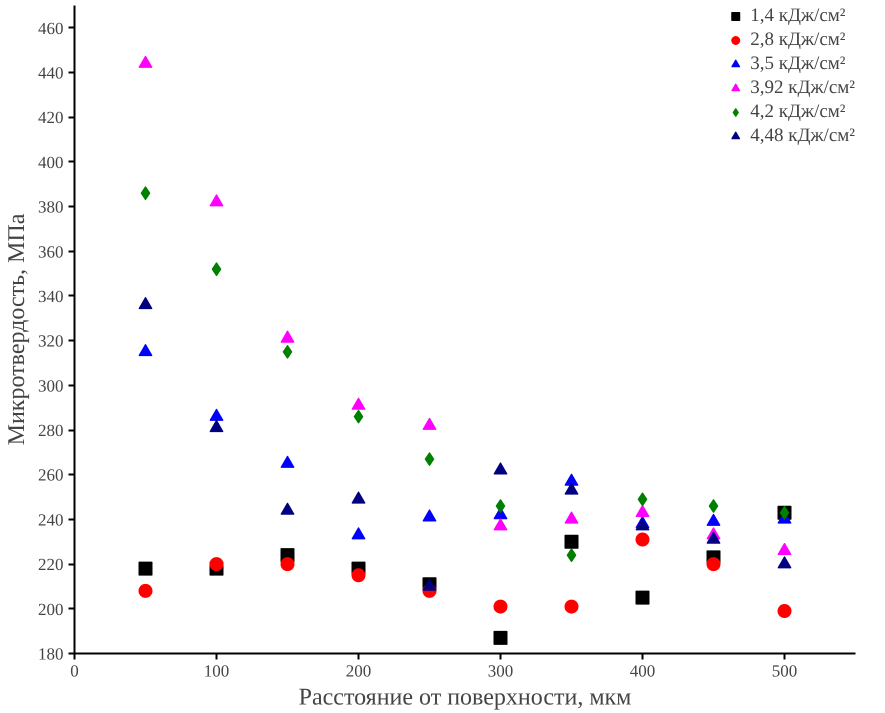 This screenshot has width=885, height=713. Describe the element at coordinates (785, 671) in the screenshot. I see `x-tick-label: 500` at that location.